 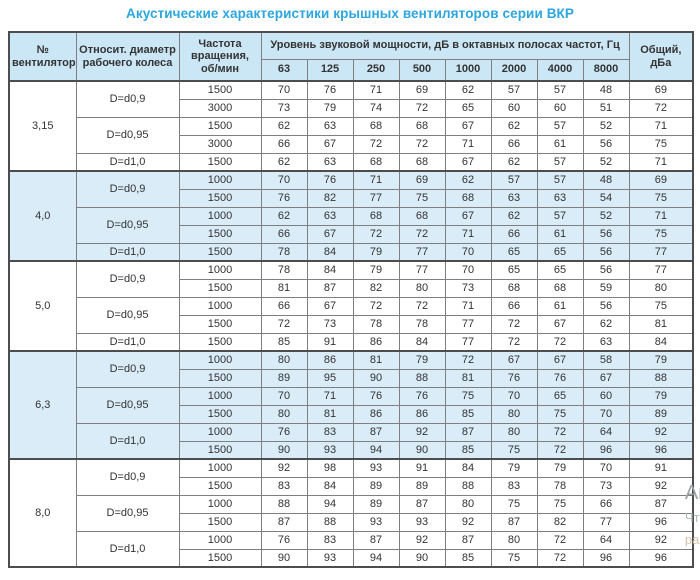 What do you see at coordinates (220, 56) in the screenshot?
I see `col-header-rpm: Частота вращения, об/мин` at bounding box center [220, 56].